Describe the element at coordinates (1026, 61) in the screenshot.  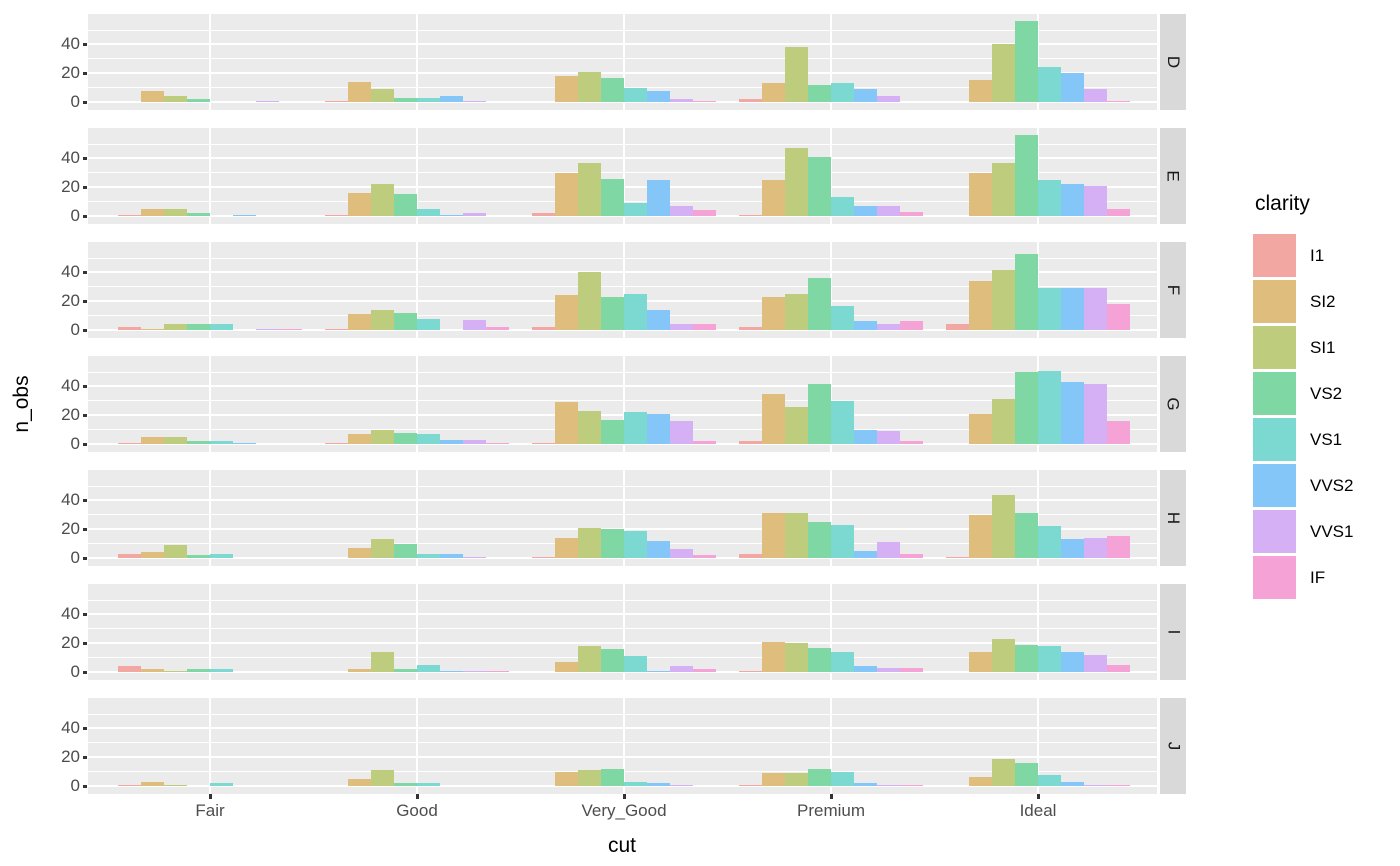
I see `bar-D-Ideal-VS2` at that location.